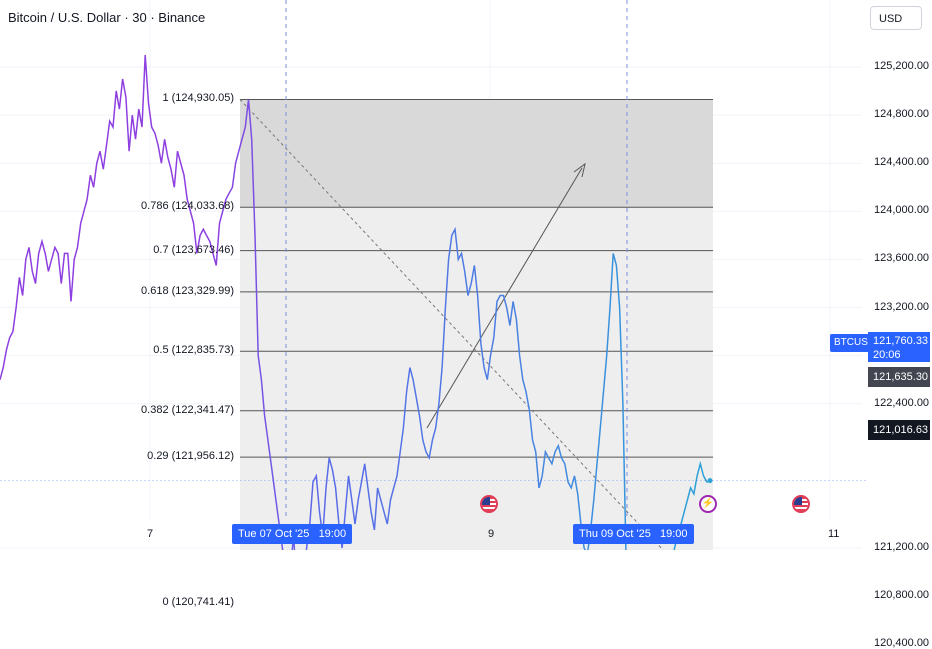 This screenshot has height=649, width=932. Describe the element at coordinates (198, 98) in the screenshot. I see `fib-level-label: 1 (124,930.05)` at that location.